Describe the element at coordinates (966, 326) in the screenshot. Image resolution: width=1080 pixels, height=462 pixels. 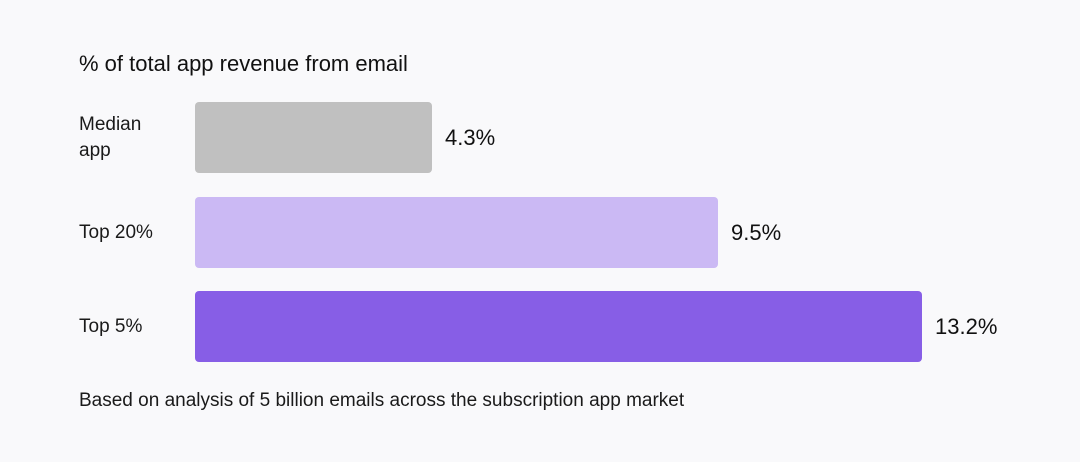
I see `value-label-top-5: 13.2%` at that location.